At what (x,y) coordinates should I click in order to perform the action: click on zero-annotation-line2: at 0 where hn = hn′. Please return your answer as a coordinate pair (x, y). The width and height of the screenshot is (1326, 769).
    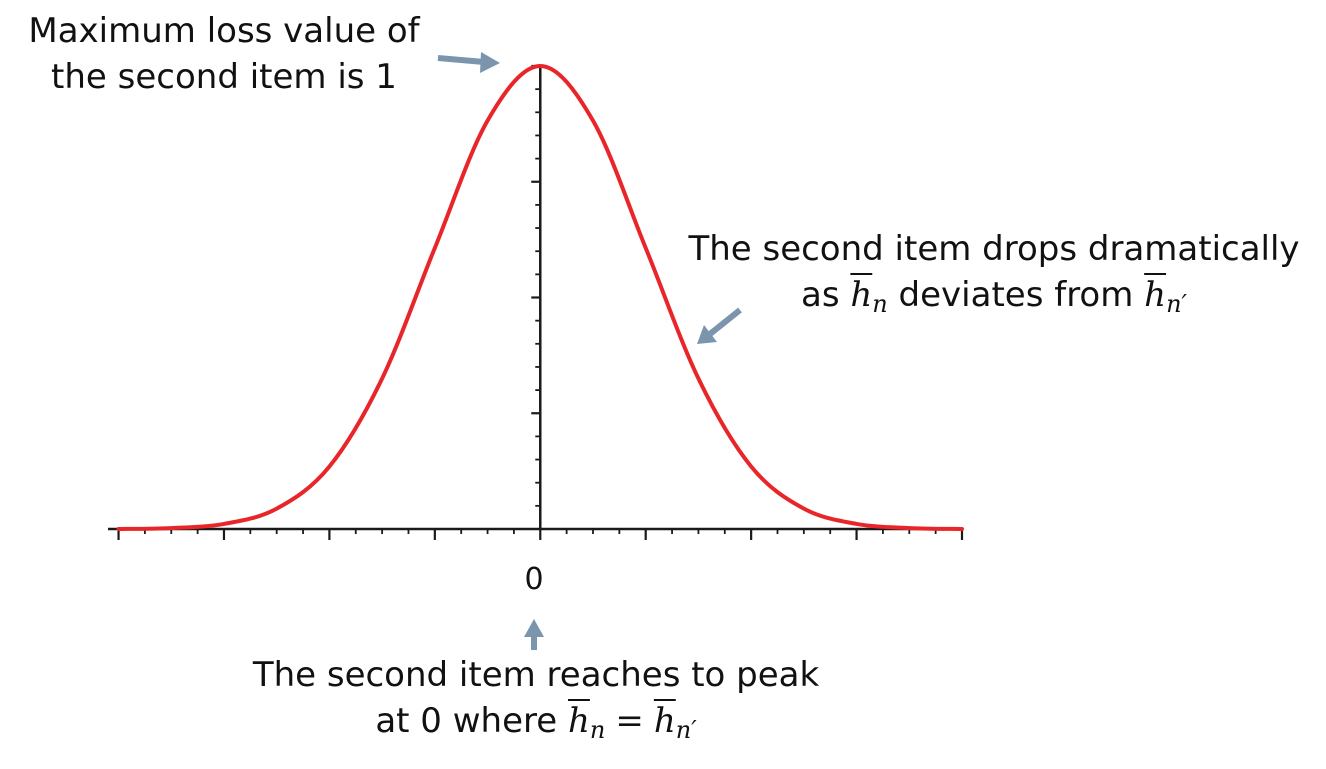
    Looking at the image, I should click on (536, 725).